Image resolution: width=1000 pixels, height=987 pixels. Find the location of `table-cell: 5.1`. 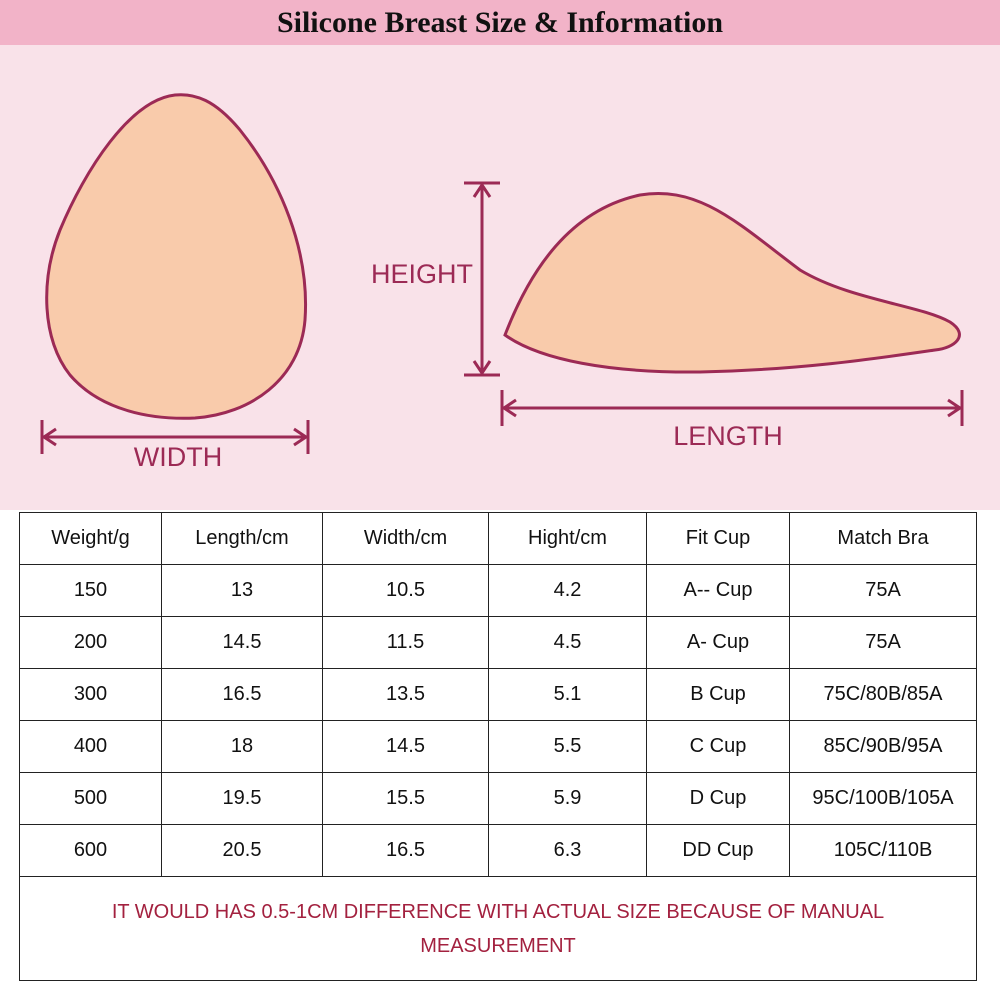

table-cell: 5.1 is located at coordinates (567, 694).